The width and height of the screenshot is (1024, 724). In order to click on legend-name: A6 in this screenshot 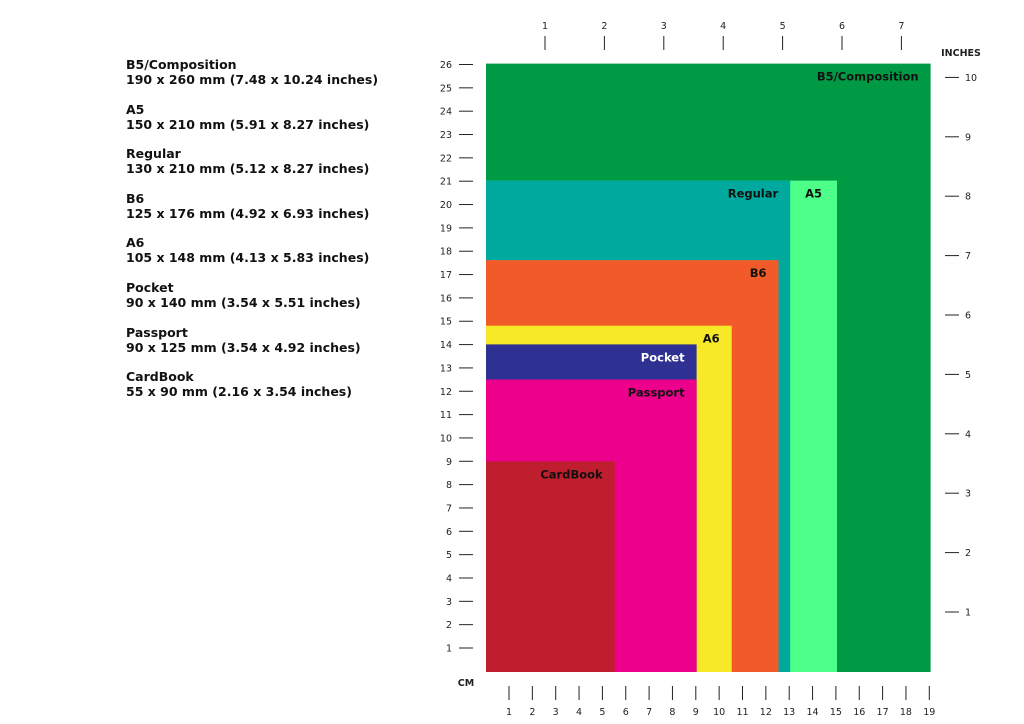, I will do `click(135, 243)`.